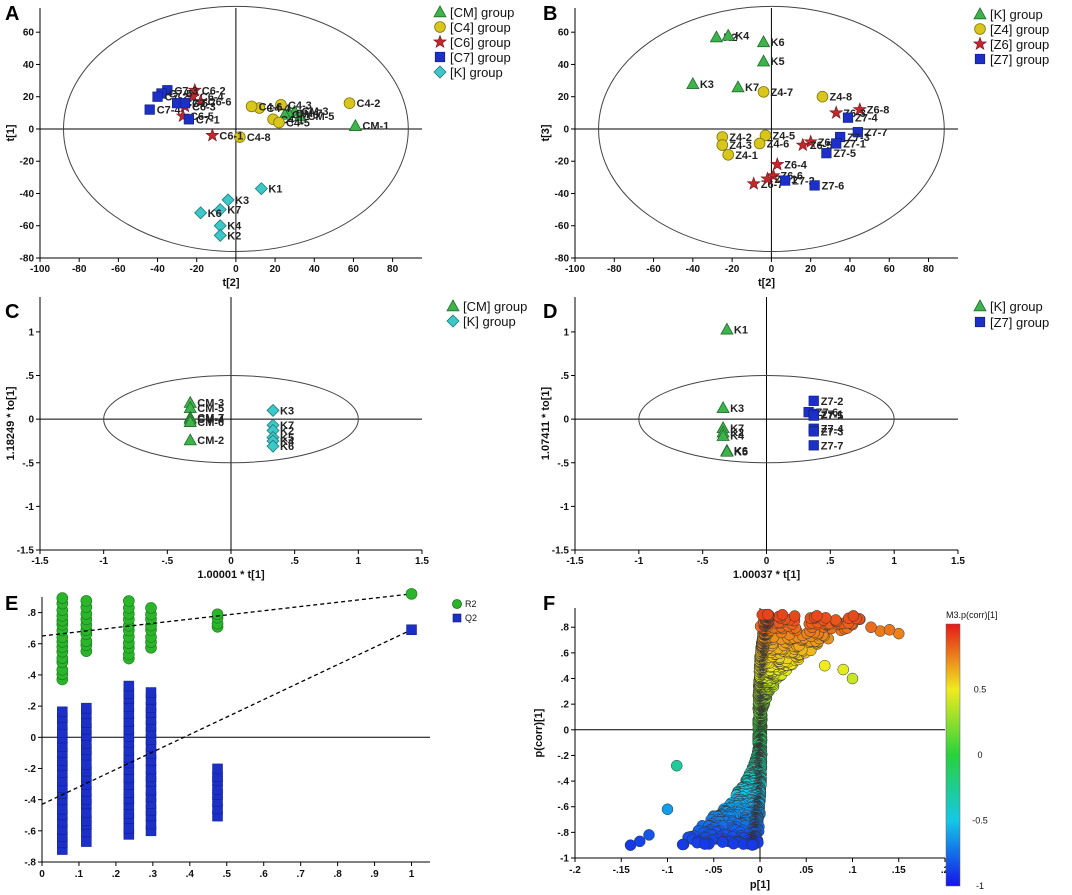  What do you see at coordinates (668, 870) in the screenshot?
I see `x-tick-label: -.1` at bounding box center [668, 870].